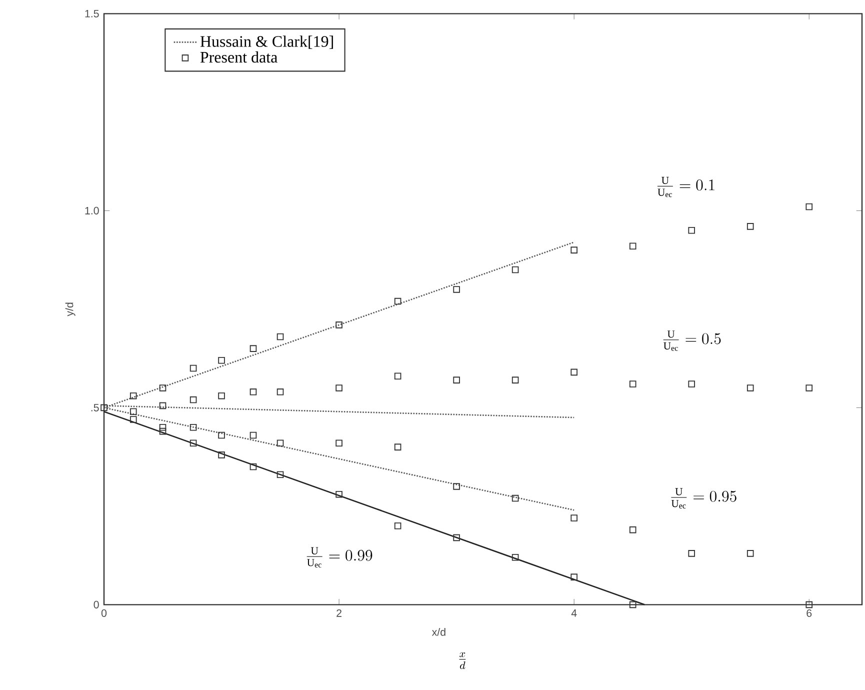  Describe the element at coordinates (266, 42) in the screenshot. I see `legend-label: Hussain & Clark[19]` at that location.